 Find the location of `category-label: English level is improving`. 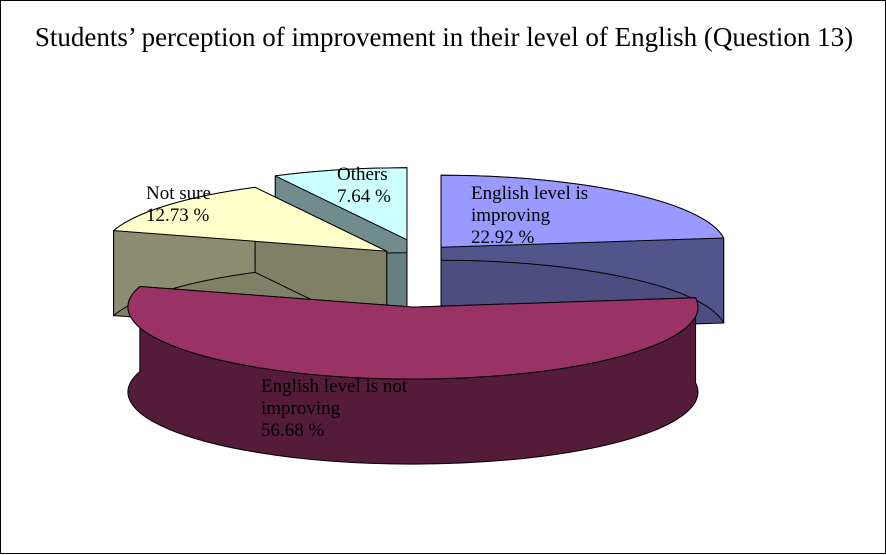

category-label: English level is improving is located at coordinates (530, 204).